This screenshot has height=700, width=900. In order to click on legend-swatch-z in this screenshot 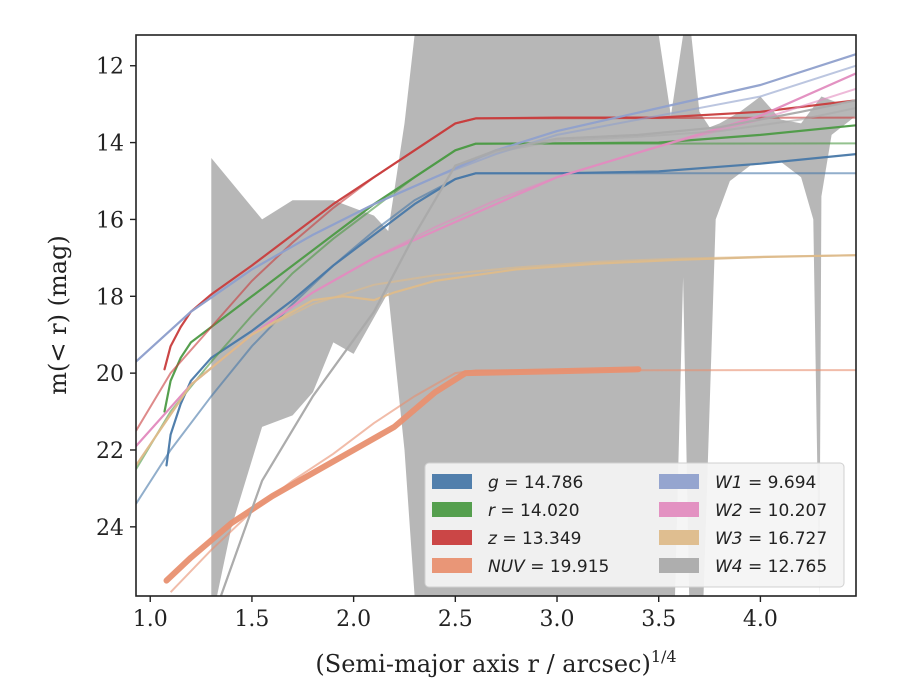, I will do `click(452, 537)`.